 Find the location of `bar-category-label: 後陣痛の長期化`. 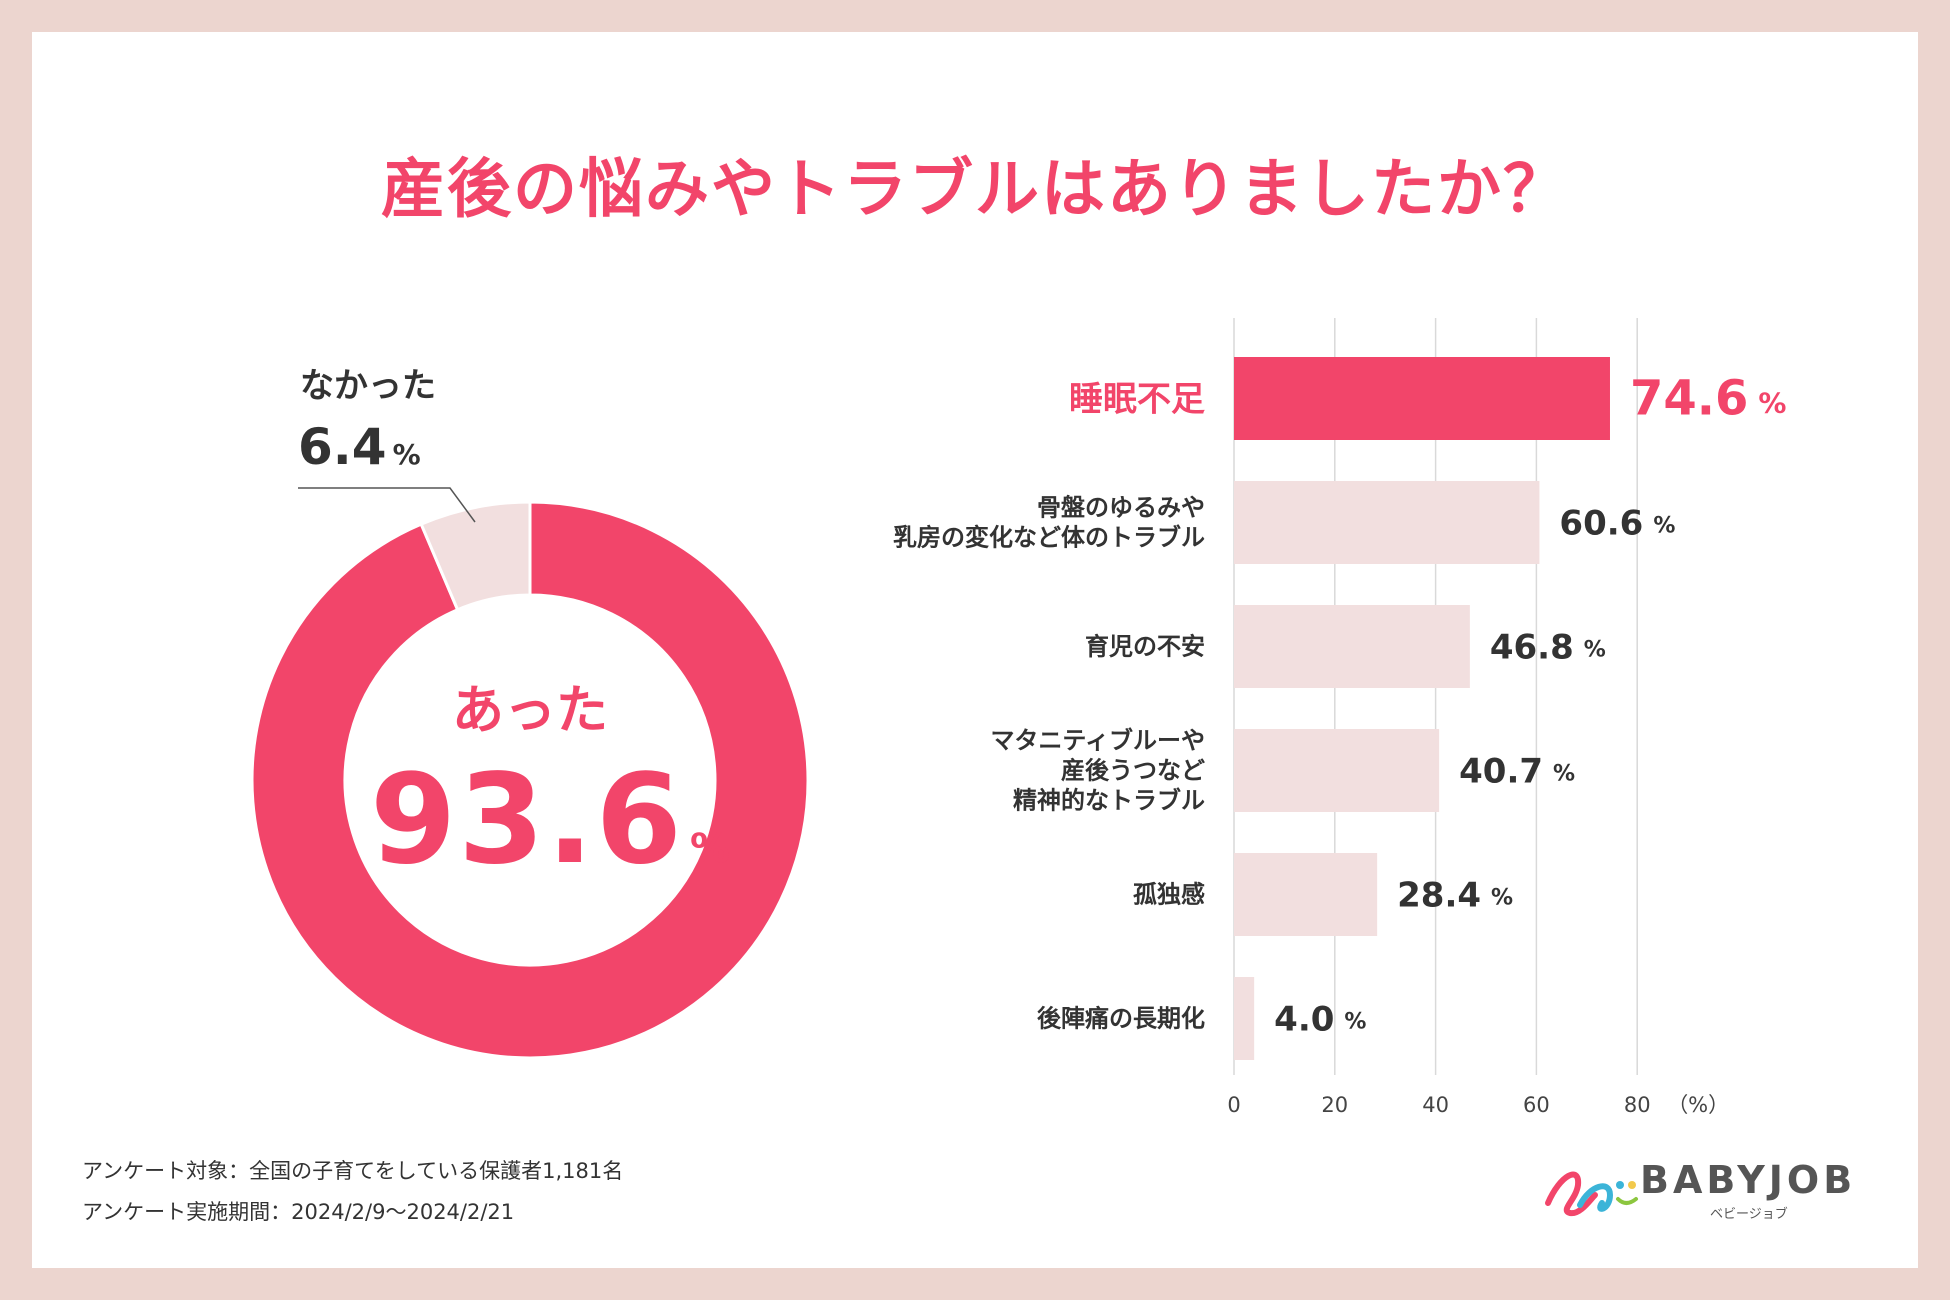

bar-category-label: 後陣痛の長期化 is located at coordinates (1121, 1019).